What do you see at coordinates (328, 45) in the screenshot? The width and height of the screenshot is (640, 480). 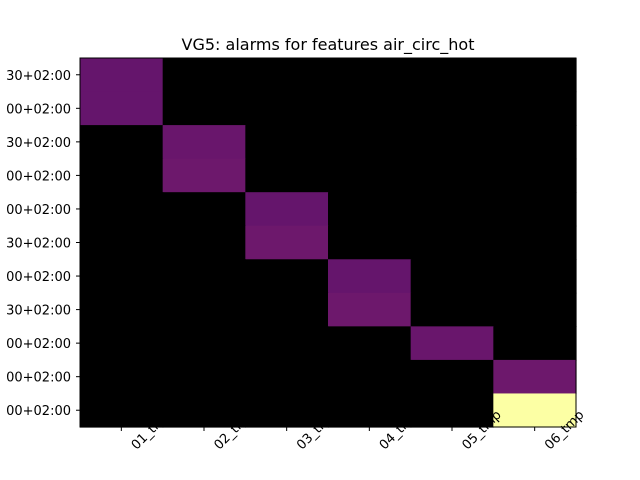 I see `chart-title: VG5: alarms for features air_circ_hot` at bounding box center [328, 45].